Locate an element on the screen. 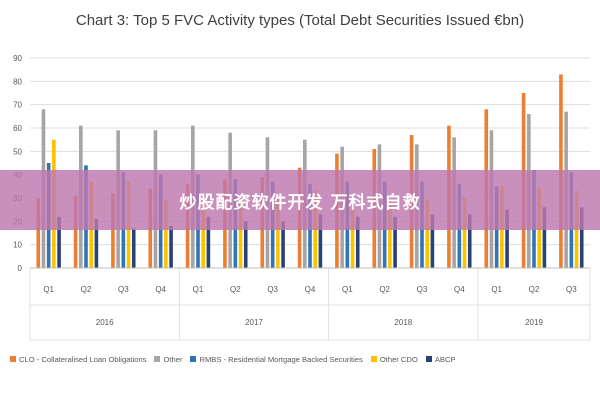 The height and width of the screenshot is (400, 600). x-group-label: 2016 is located at coordinates (105, 322).